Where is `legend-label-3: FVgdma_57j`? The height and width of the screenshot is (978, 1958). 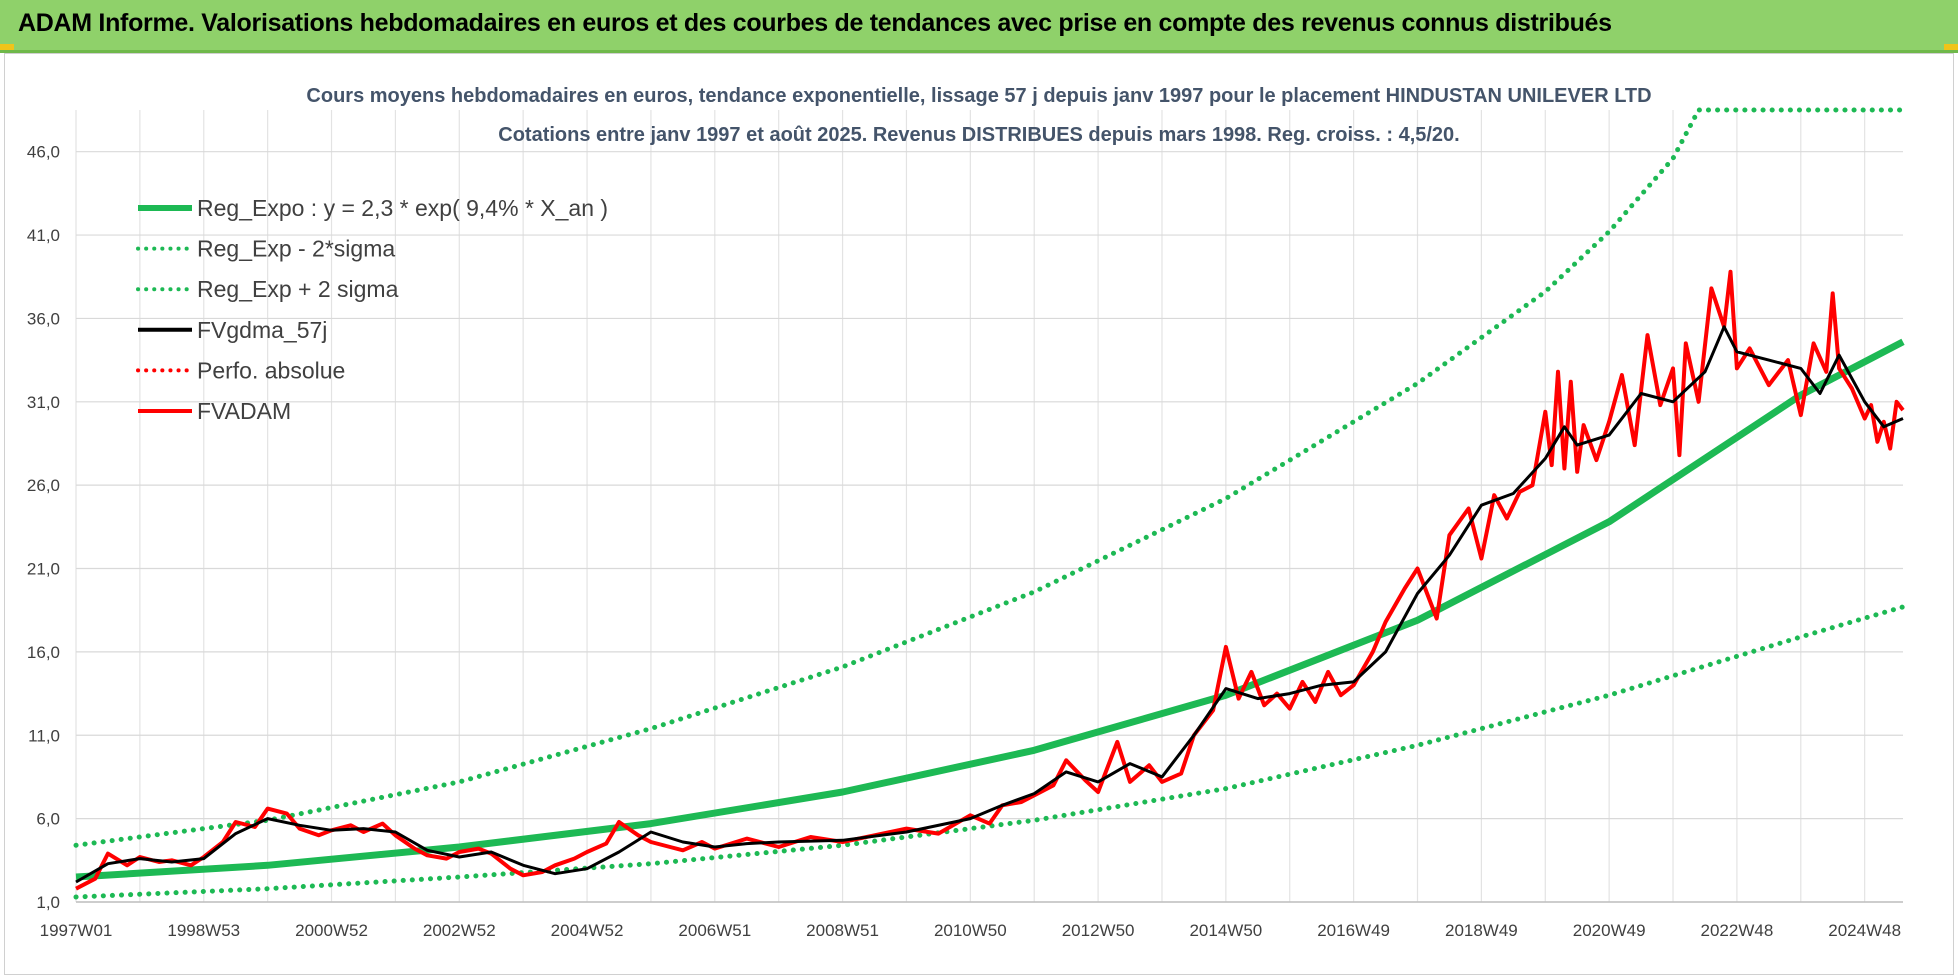 legend-label-3: FVgdma_57j is located at coordinates (262, 330).